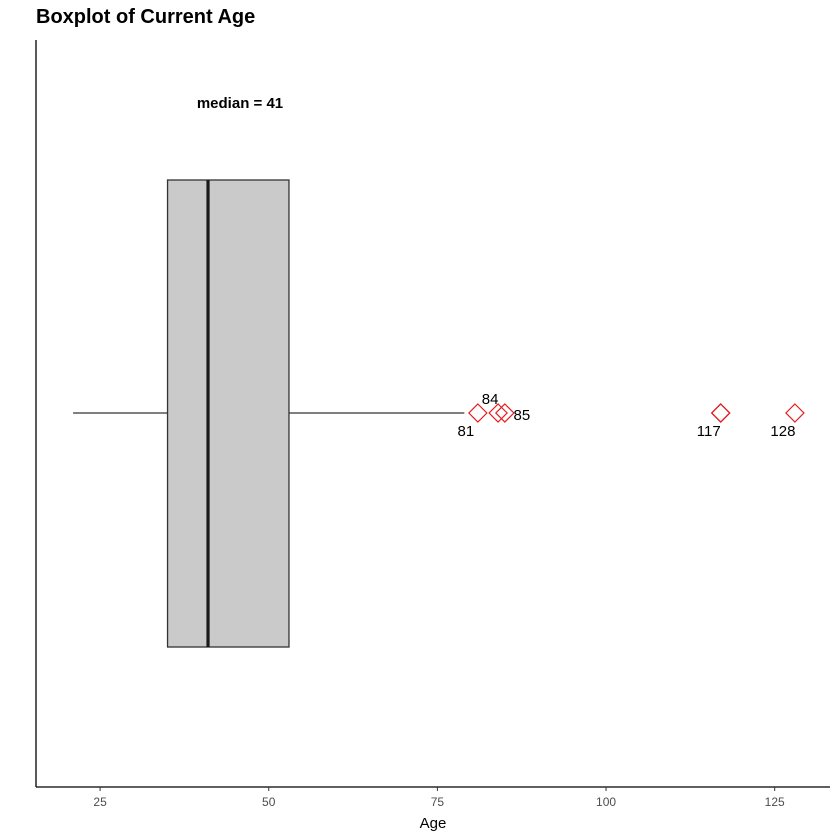  Describe the element at coordinates (490, 399) in the screenshot. I see `outlier-label: 84` at that location.